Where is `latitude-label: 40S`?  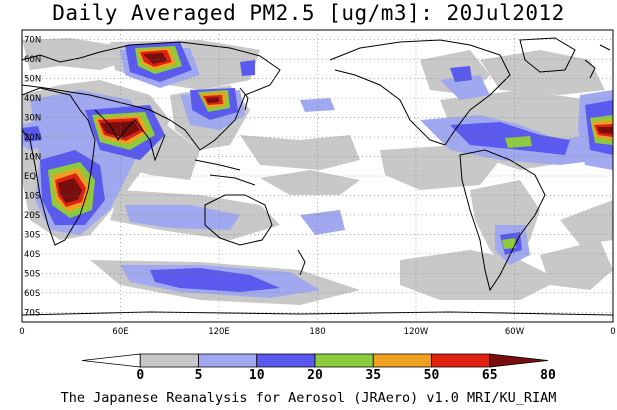
latitude-label: 40S is located at coordinates (32, 255).